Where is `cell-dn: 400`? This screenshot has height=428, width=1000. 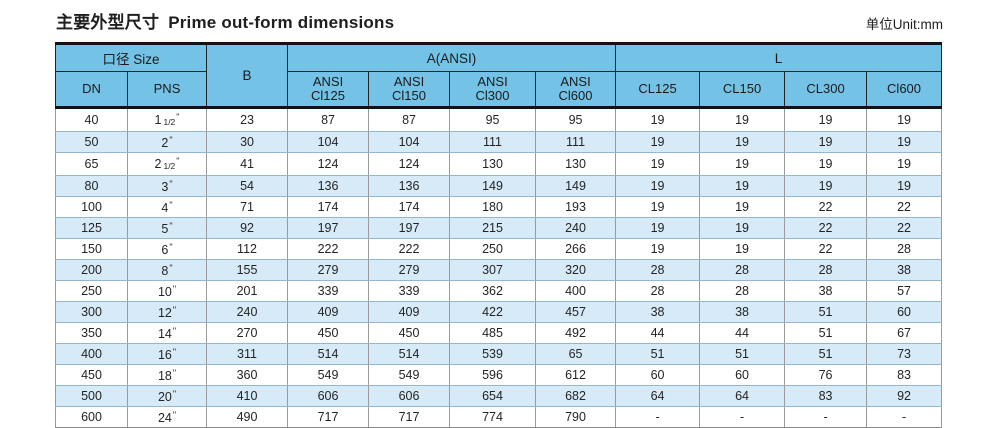
cell-dn: 400 is located at coordinates (91, 354).